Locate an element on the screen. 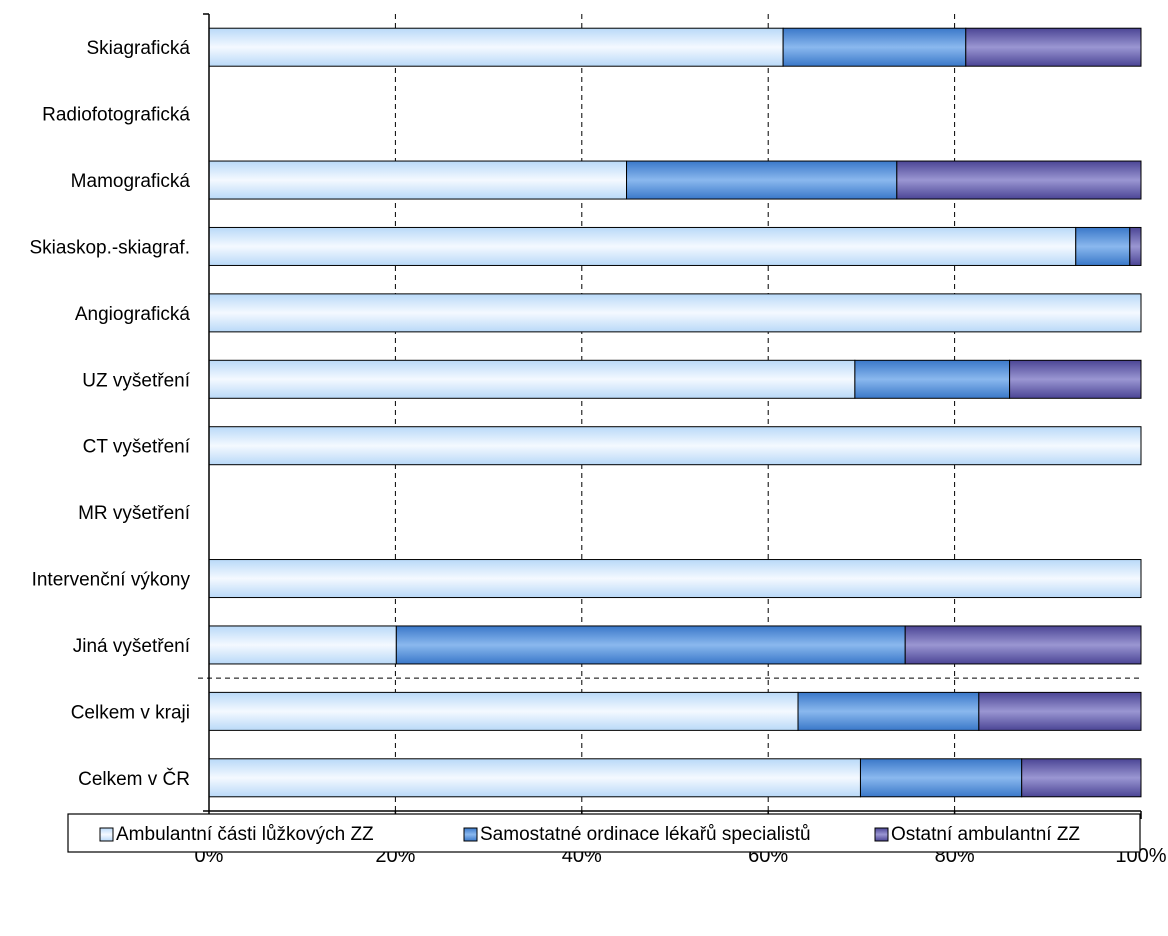 This screenshot has height=936, width=1168. category-label: Mamografická is located at coordinates (131, 181).